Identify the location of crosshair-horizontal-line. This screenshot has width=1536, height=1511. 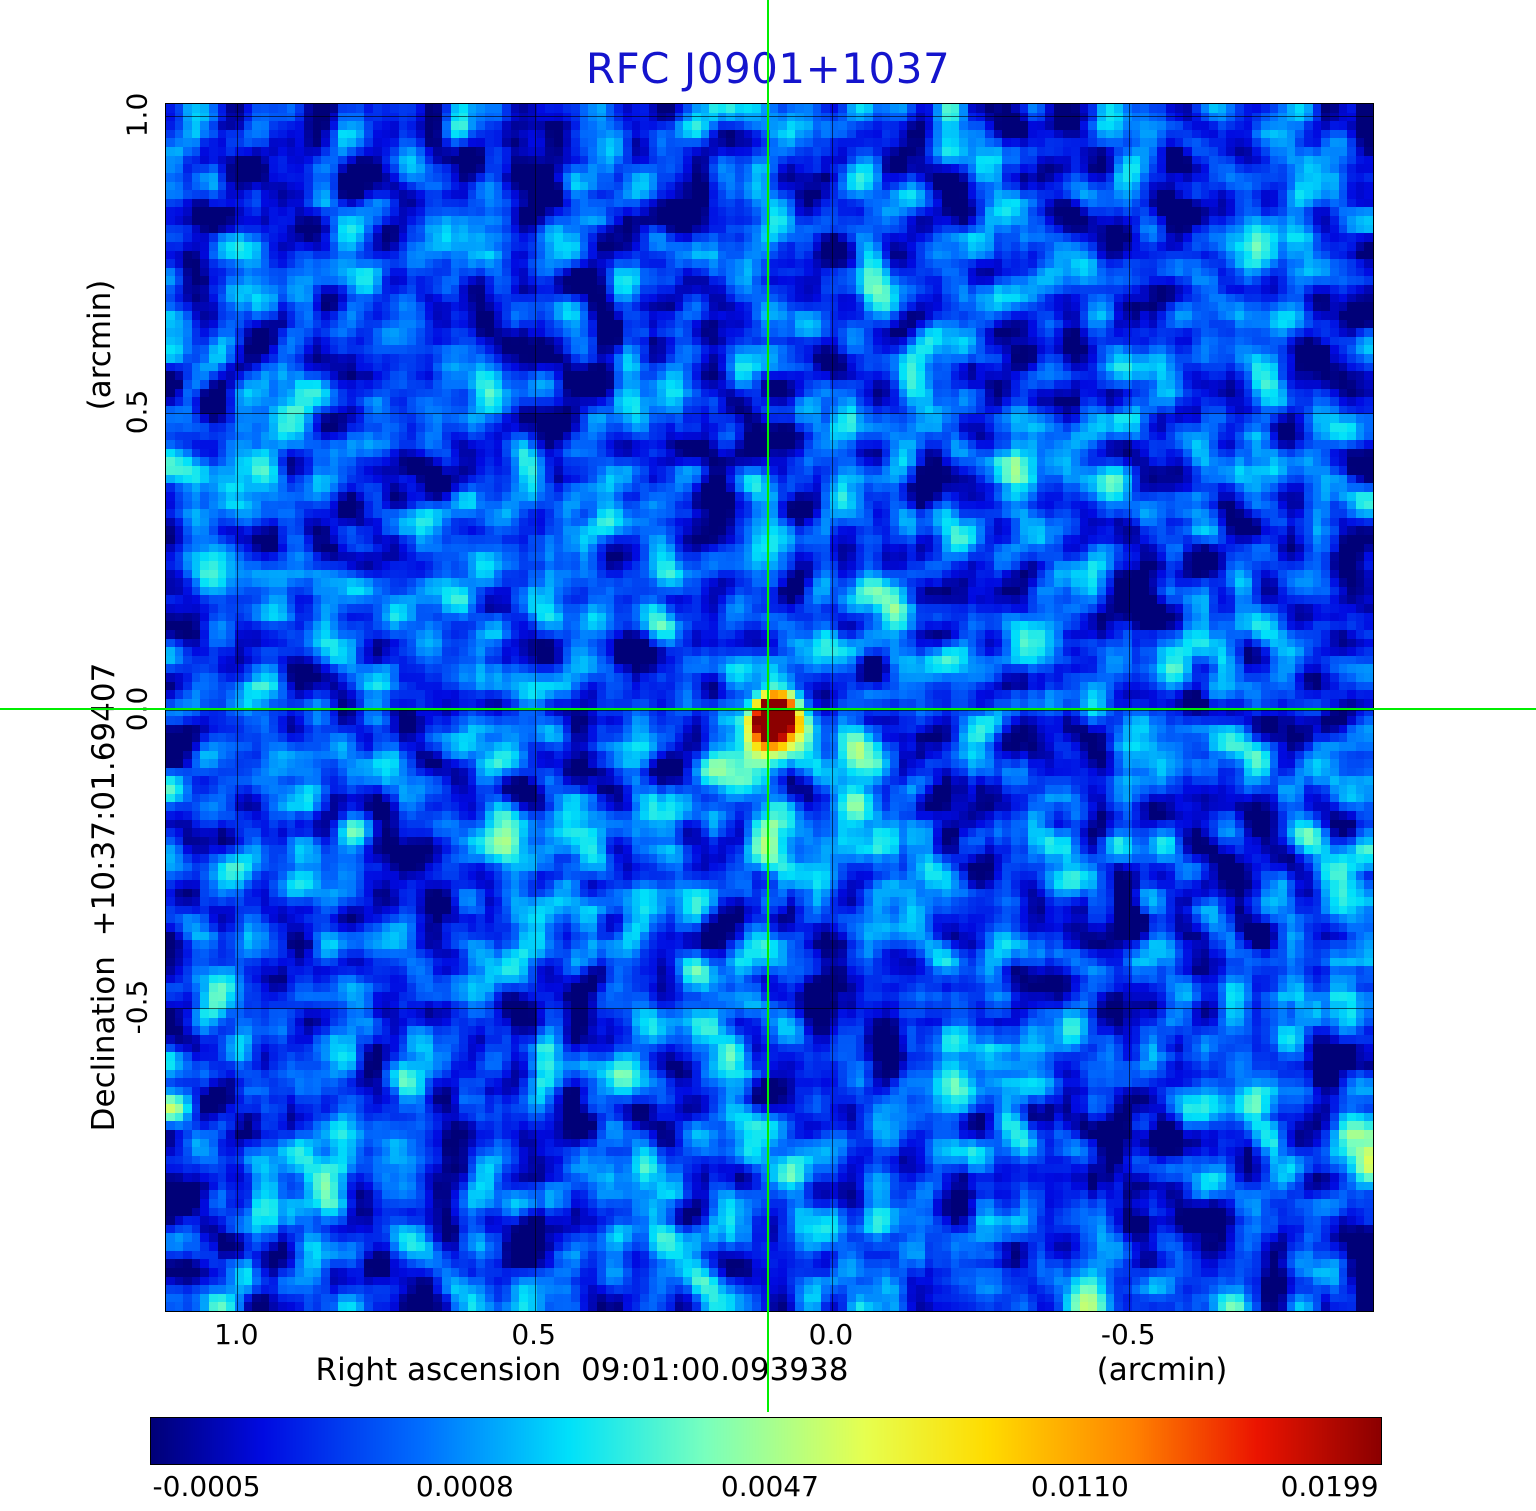
(768, 709).